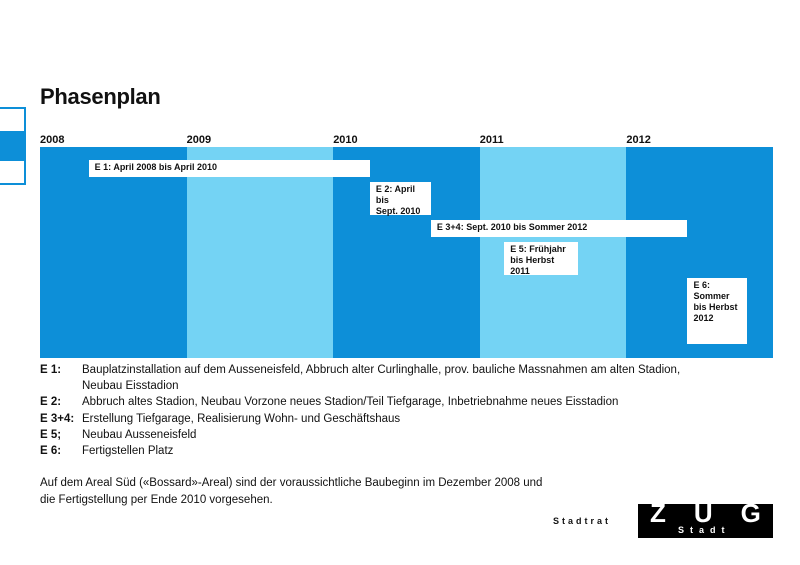 The image size is (800, 565). What do you see at coordinates (260, 252) in the screenshot?
I see `year-band-2009` at bounding box center [260, 252].